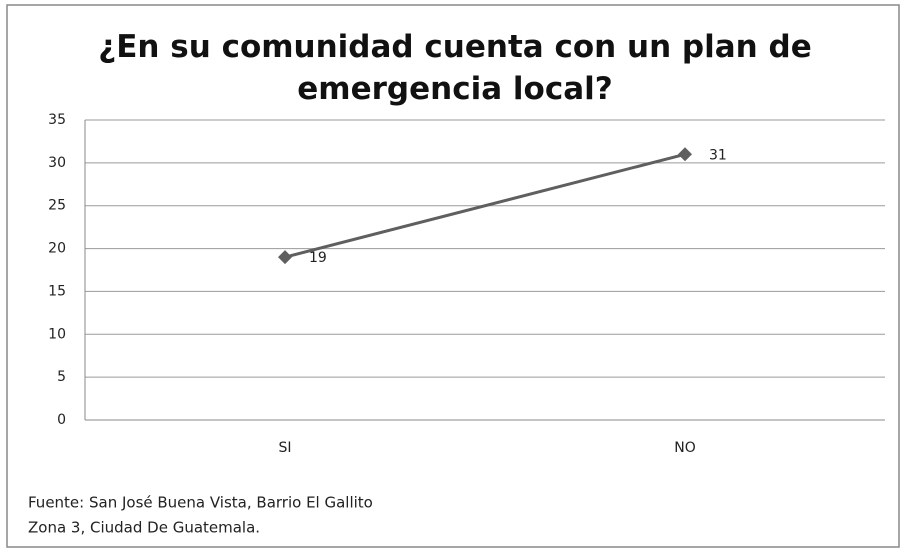 This screenshot has height=552, width=908. I want to click on y-tick-label: 0, so click(61, 420).